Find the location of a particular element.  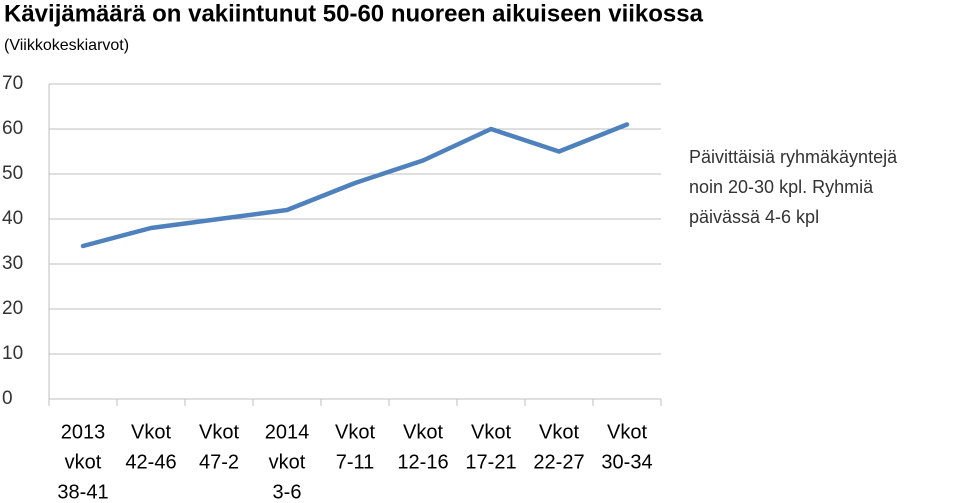

x-tick-label: 3-6 is located at coordinates (287, 492).